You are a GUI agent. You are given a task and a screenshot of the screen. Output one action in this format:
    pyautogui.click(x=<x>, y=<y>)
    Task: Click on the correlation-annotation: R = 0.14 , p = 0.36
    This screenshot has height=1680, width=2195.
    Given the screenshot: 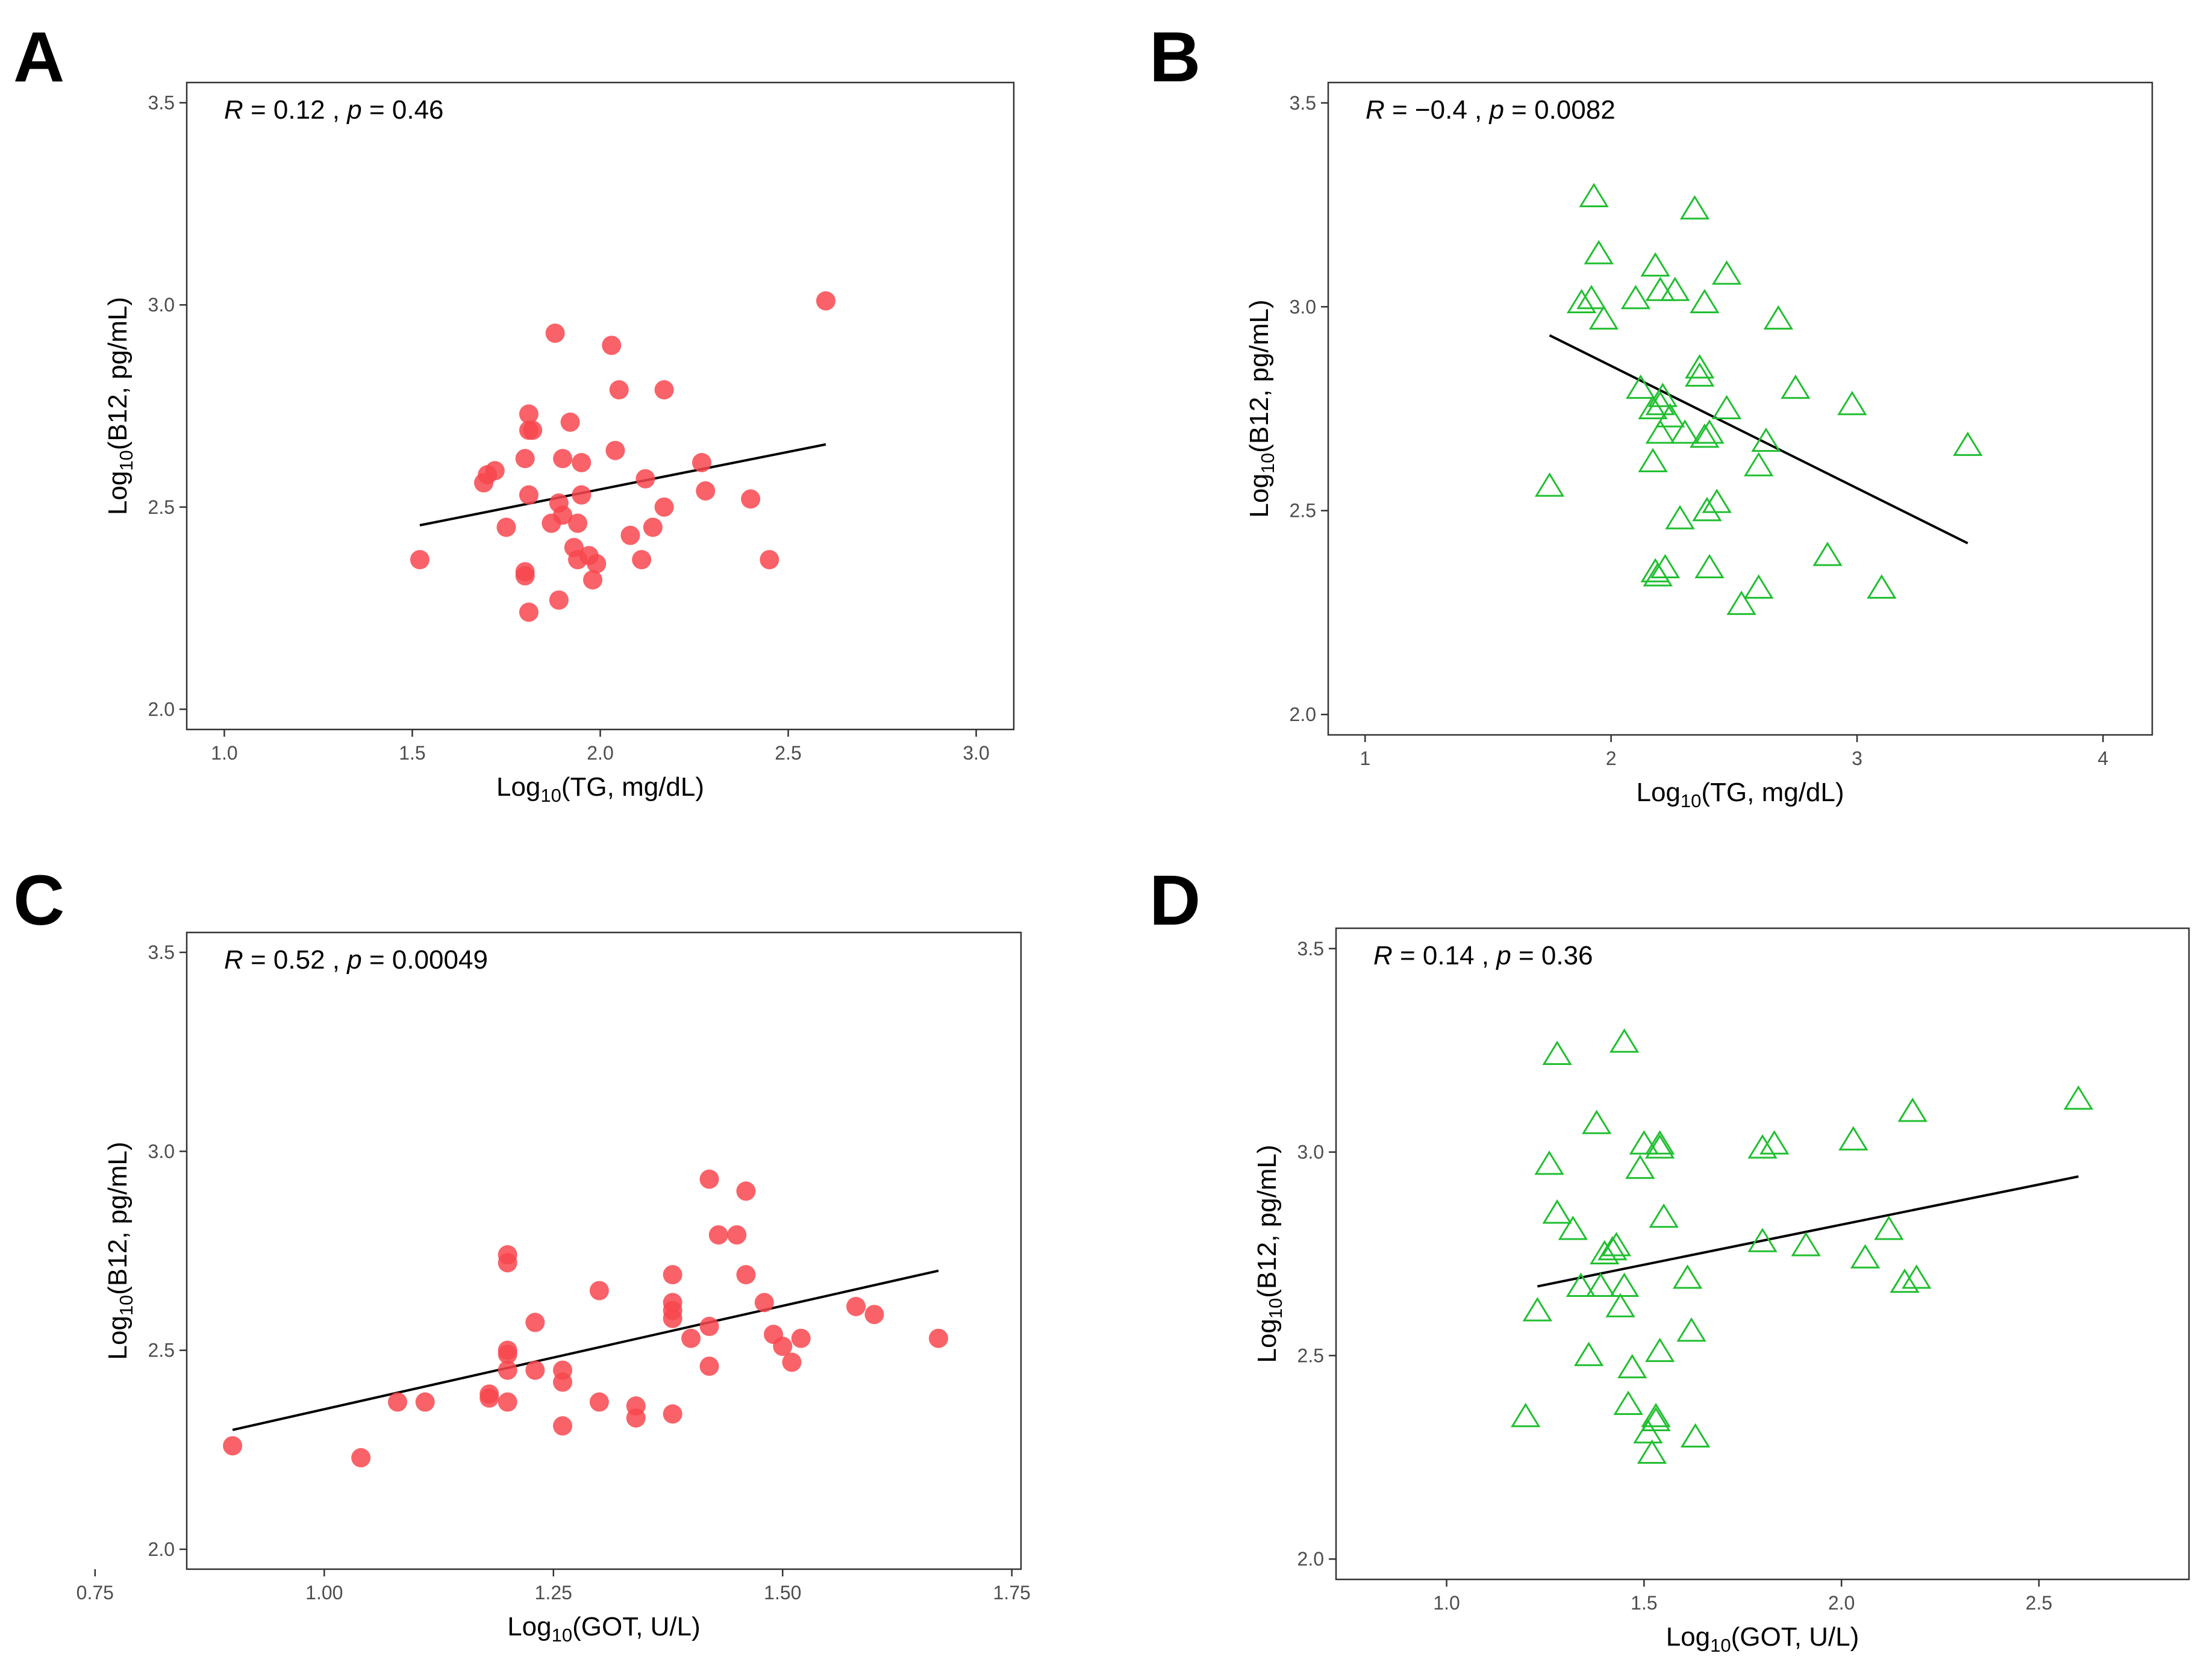 What is the action you would take?
    pyautogui.click(x=1483, y=955)
    